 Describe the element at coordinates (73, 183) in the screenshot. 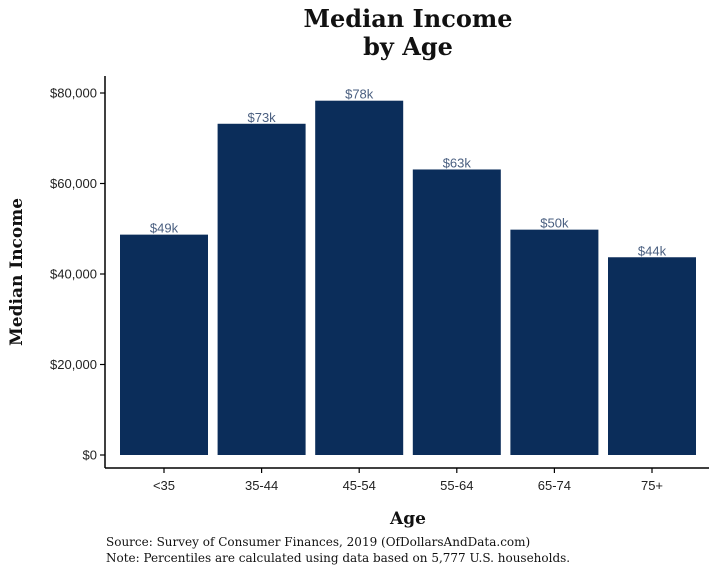

I see `y-tick-label: $60,000` at that location.